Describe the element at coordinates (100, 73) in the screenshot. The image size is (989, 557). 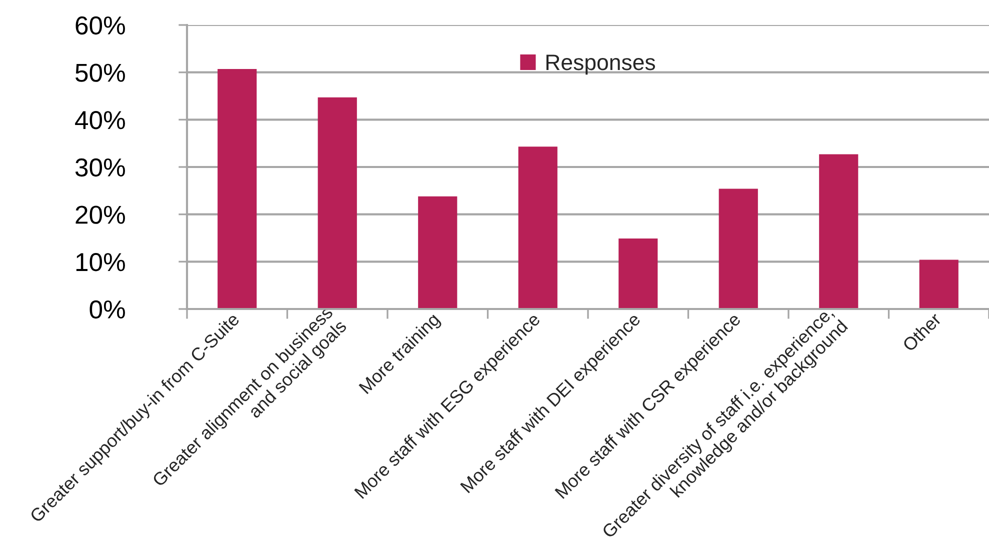
I see `y-tick-label: 50%` at that location.